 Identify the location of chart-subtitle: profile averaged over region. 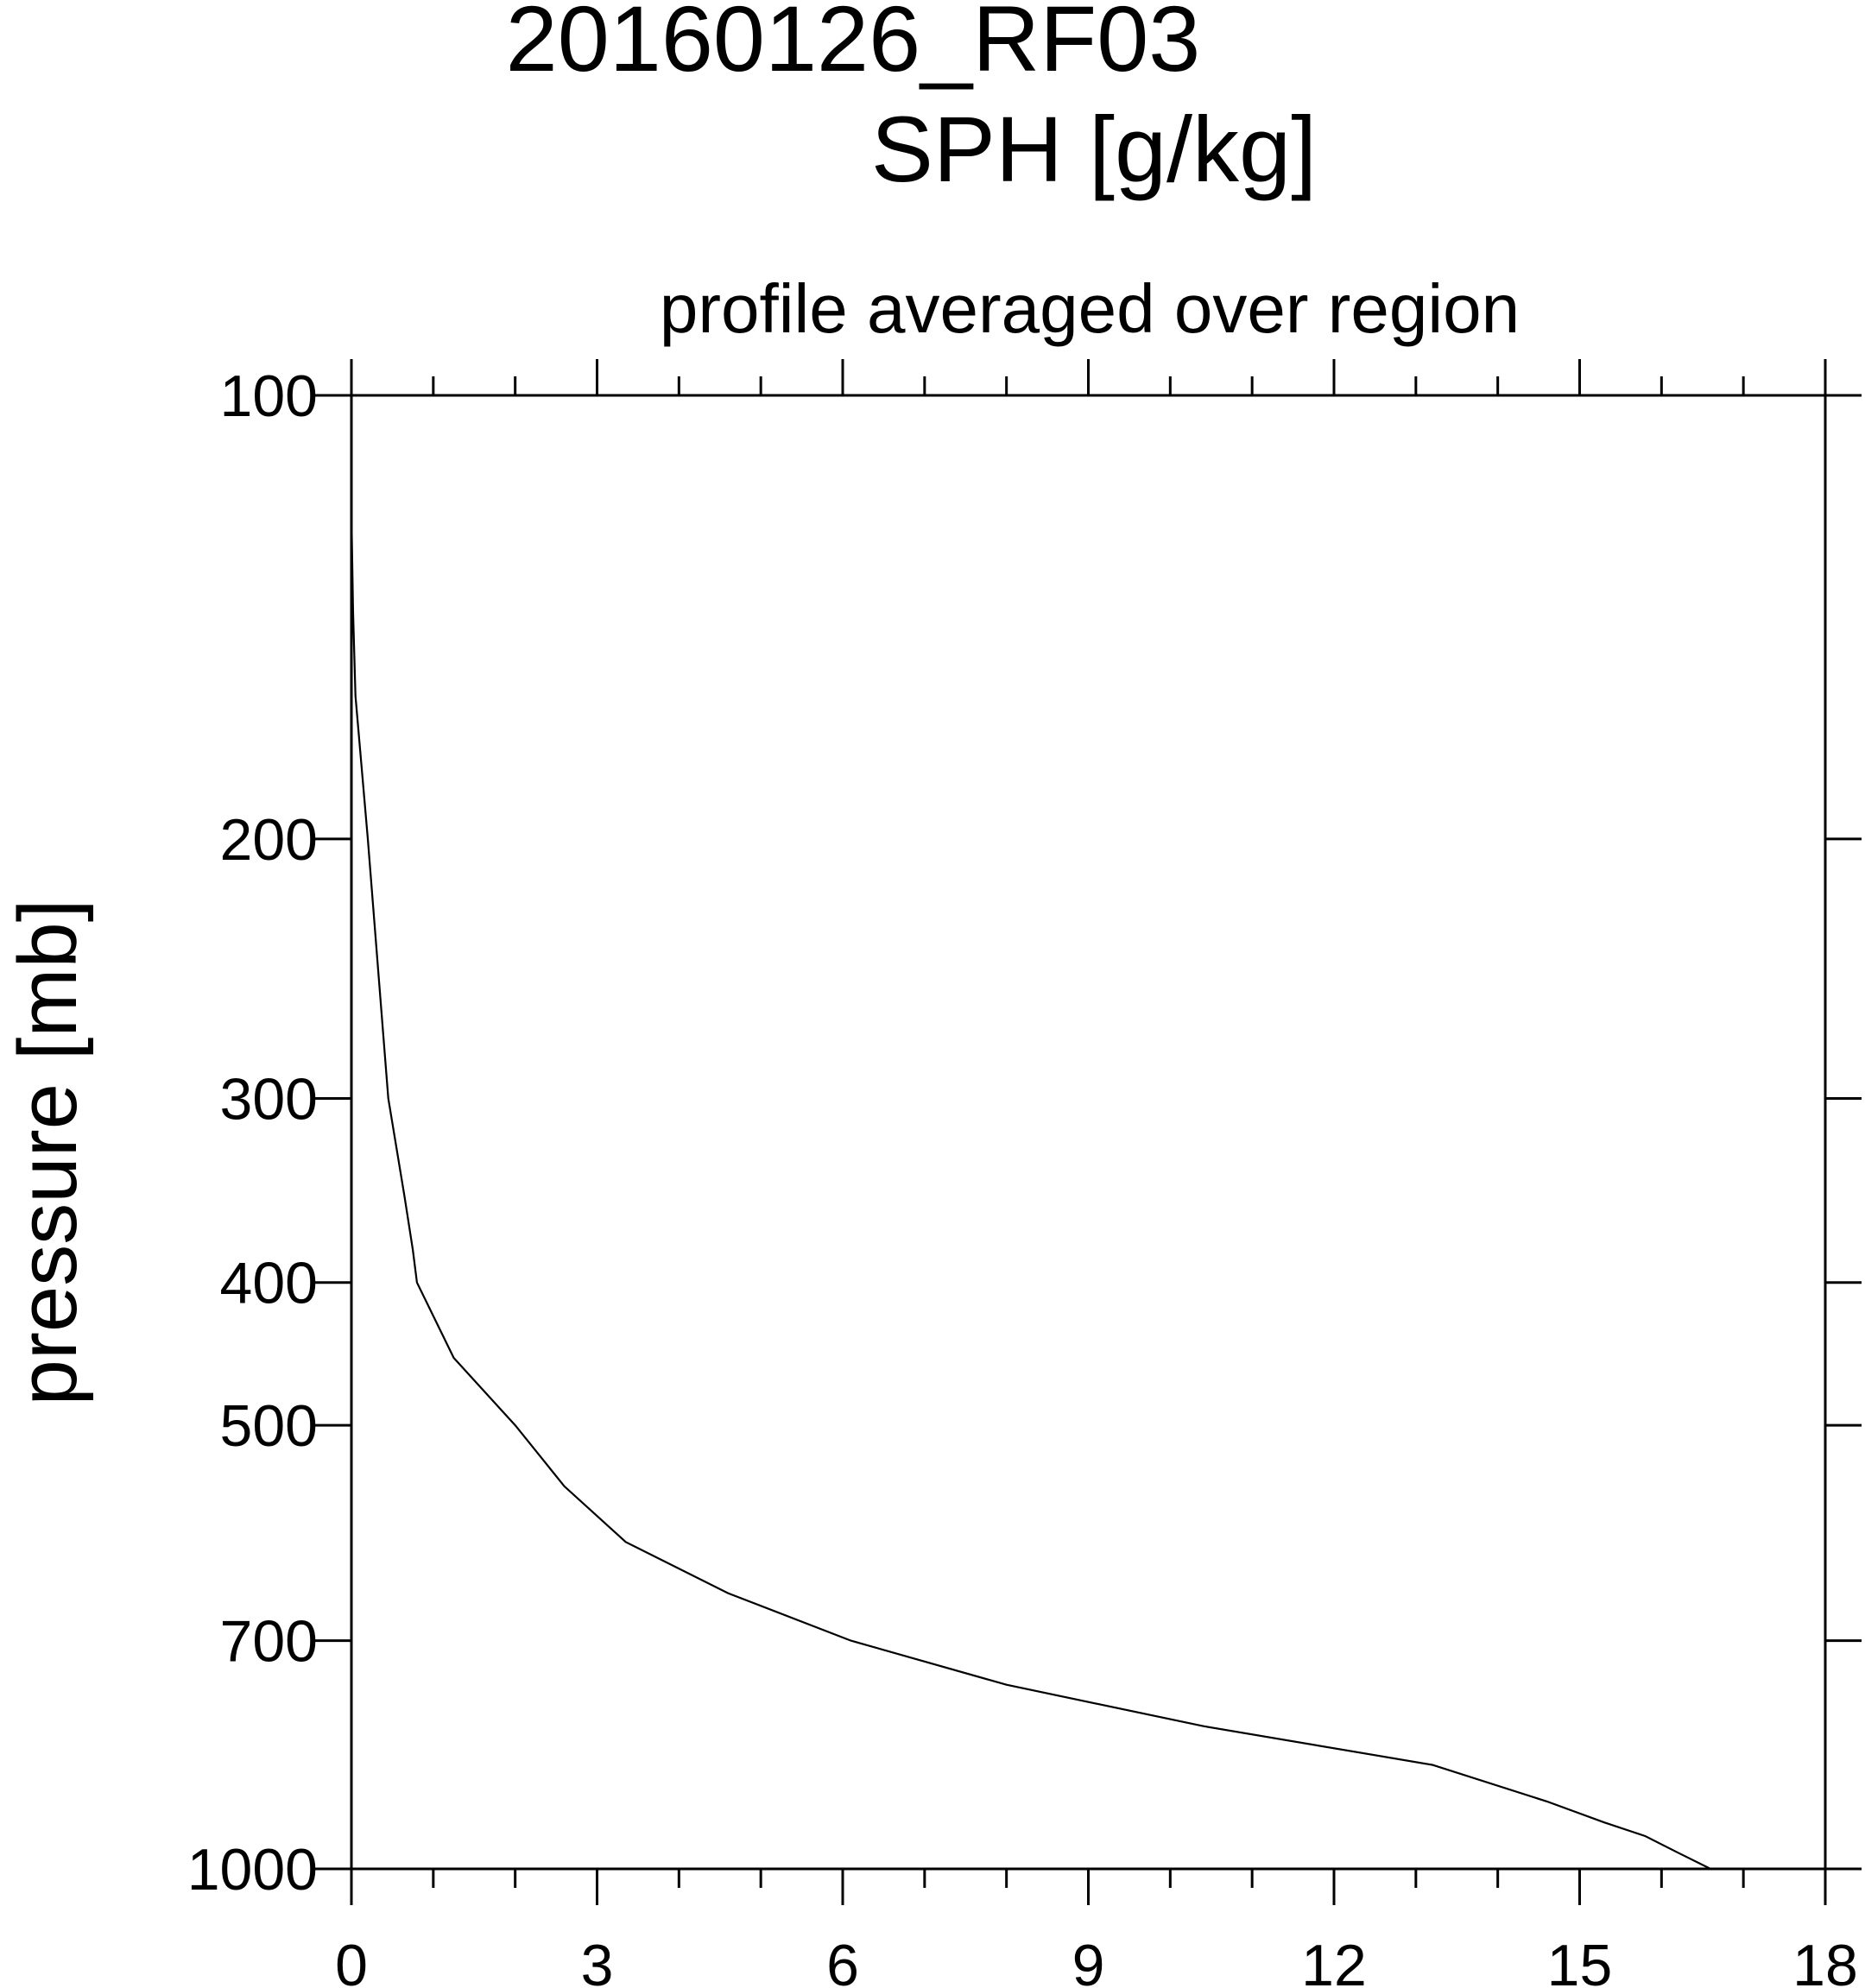
(1090, 308).